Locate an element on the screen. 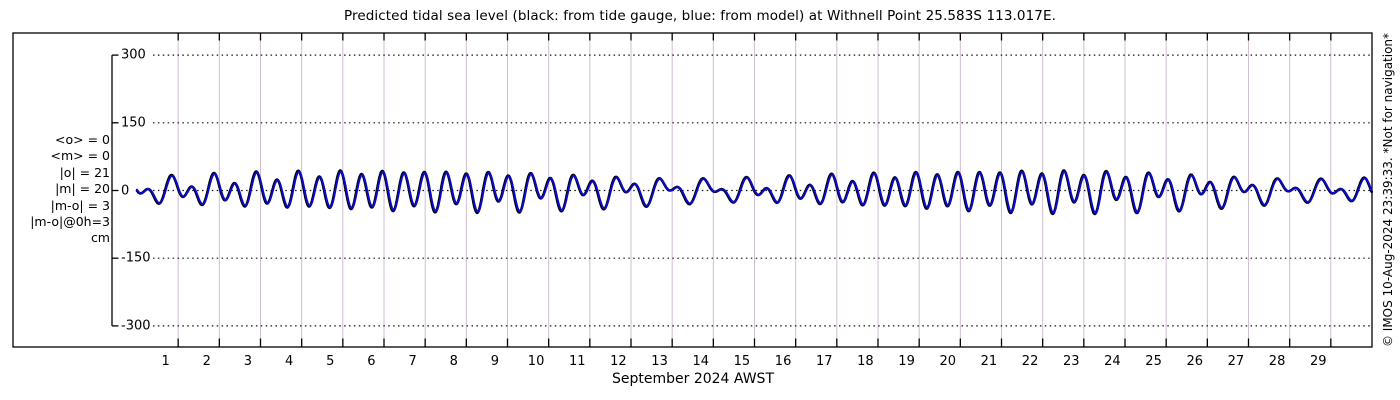 The width and height of the screenshot is (1400, 400). stats-line-mean-model: <m> = 0 is located at coordinates (80, 156).